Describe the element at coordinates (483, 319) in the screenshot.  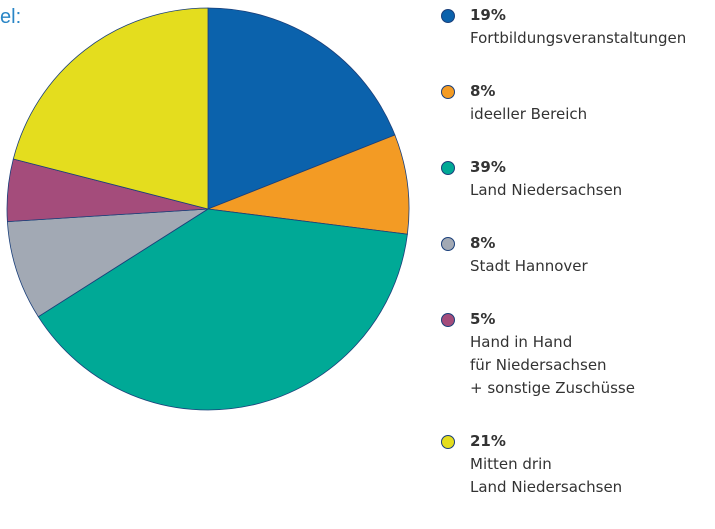
I see `legend-value: 5%` at that location.